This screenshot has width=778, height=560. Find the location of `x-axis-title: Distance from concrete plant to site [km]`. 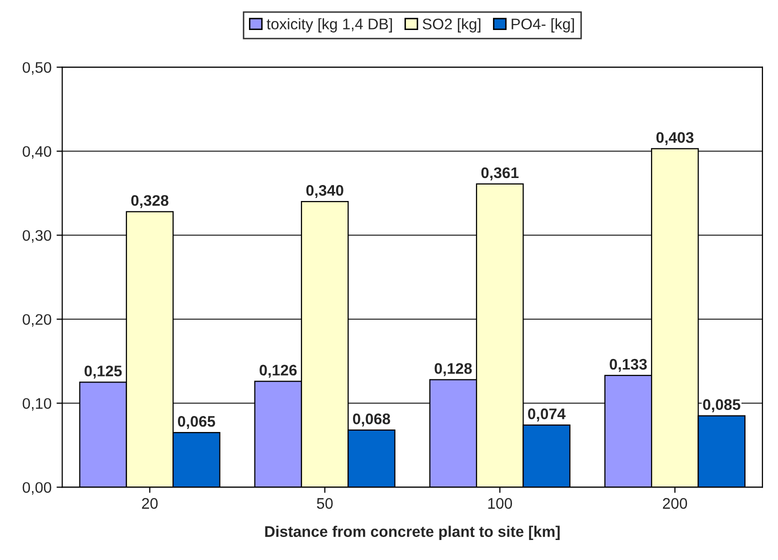

x-axis-title: Distance from concrete plant to site [km] is located at coordinates (412, 533).